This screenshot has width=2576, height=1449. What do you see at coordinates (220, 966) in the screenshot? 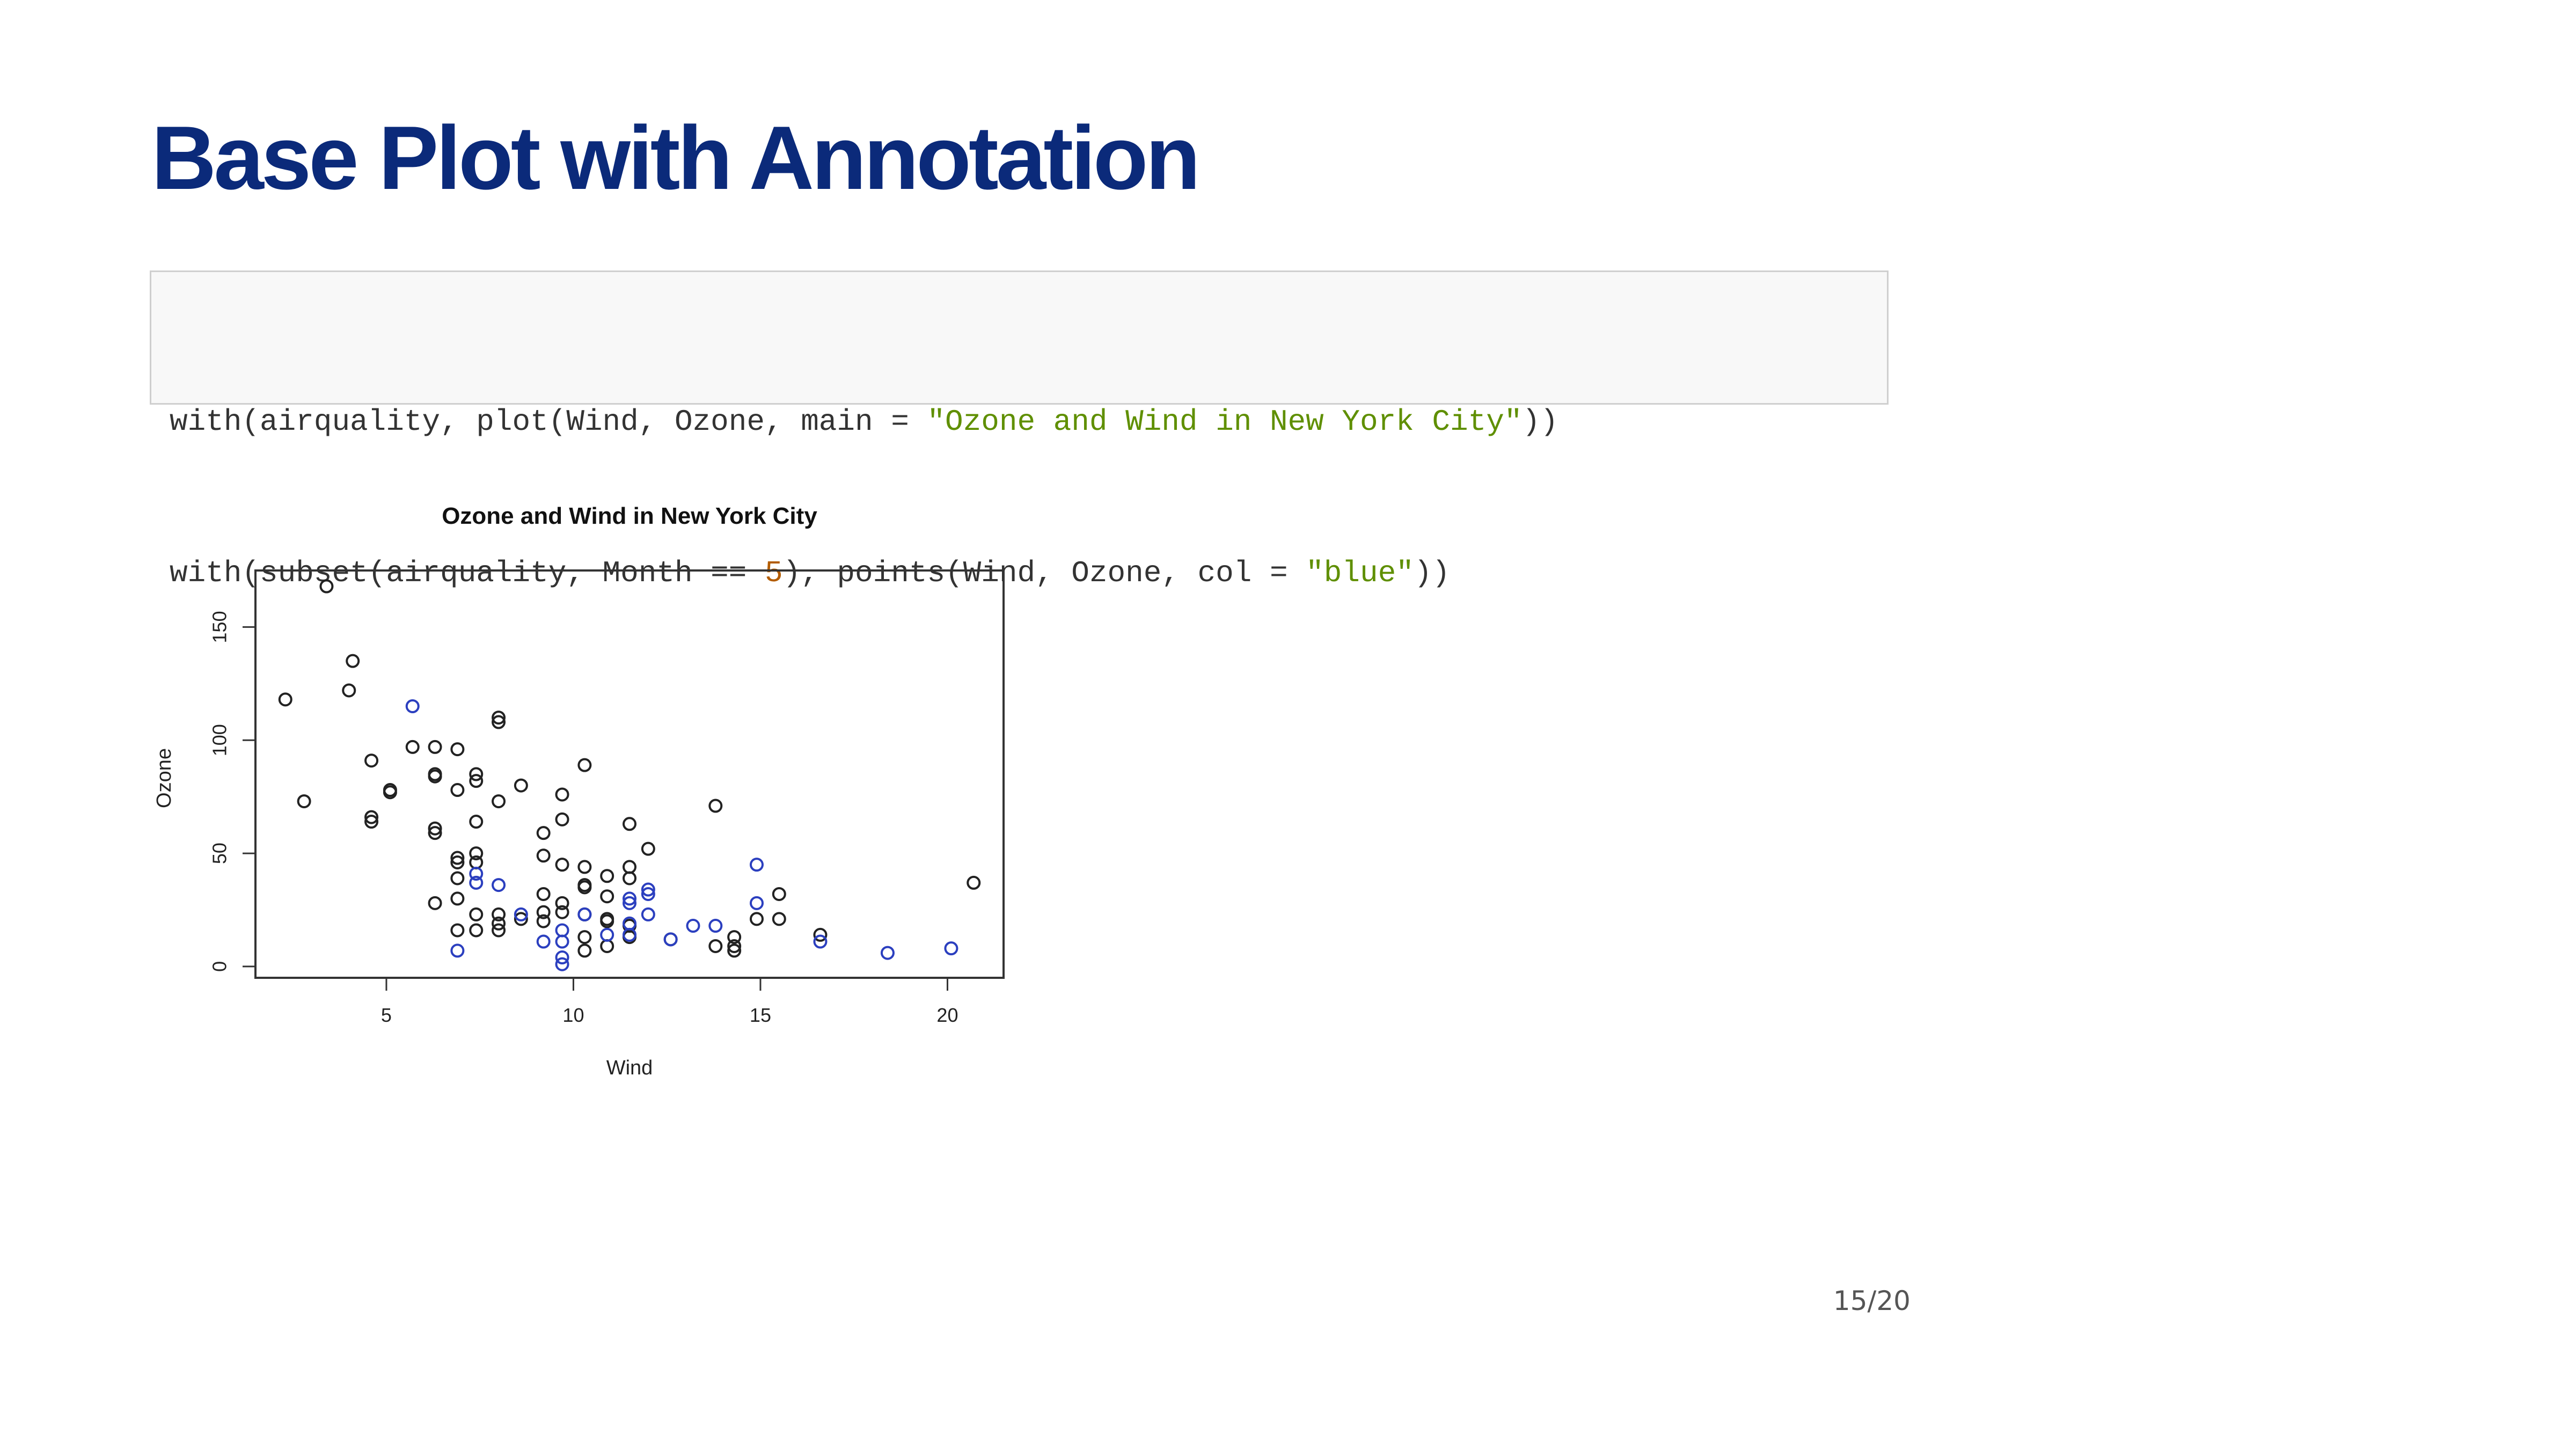
I see `y-tick-label: 0` at bounding box center [220, 966].